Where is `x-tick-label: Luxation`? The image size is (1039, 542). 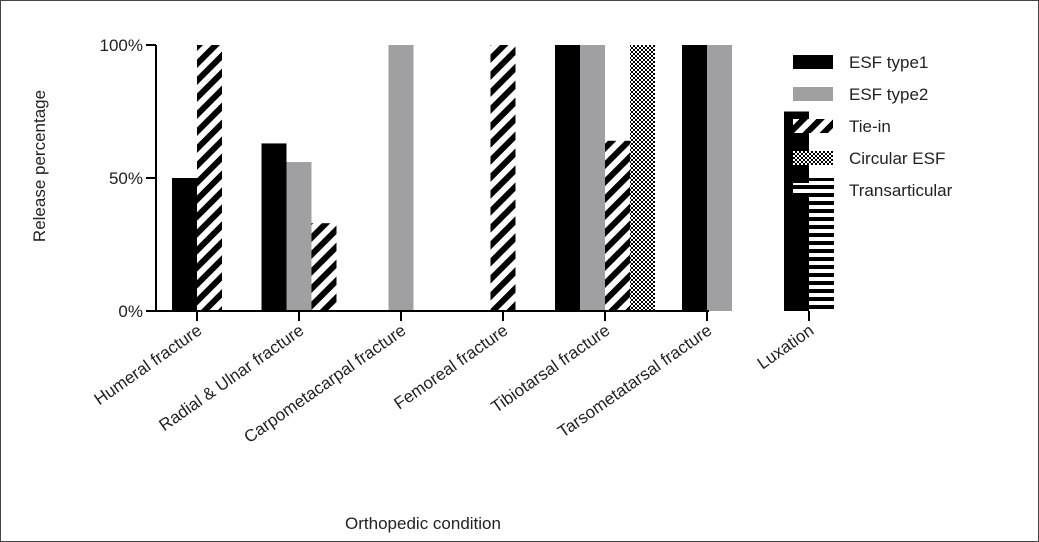
x-tick-label: Luxation is located at coordinates (786, 347).